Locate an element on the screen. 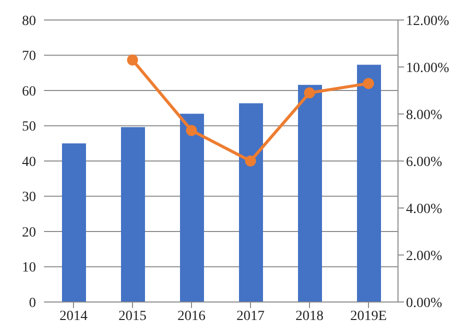 The width and height of the screenshot is (471, 329). y2-tick-label: 12.00% is located at coordinates (428, 21).